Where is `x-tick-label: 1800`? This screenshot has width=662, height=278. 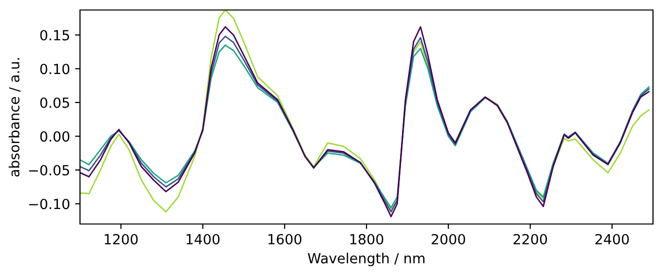
x-tick-label: 1800 is located at coordinates (367, 239).